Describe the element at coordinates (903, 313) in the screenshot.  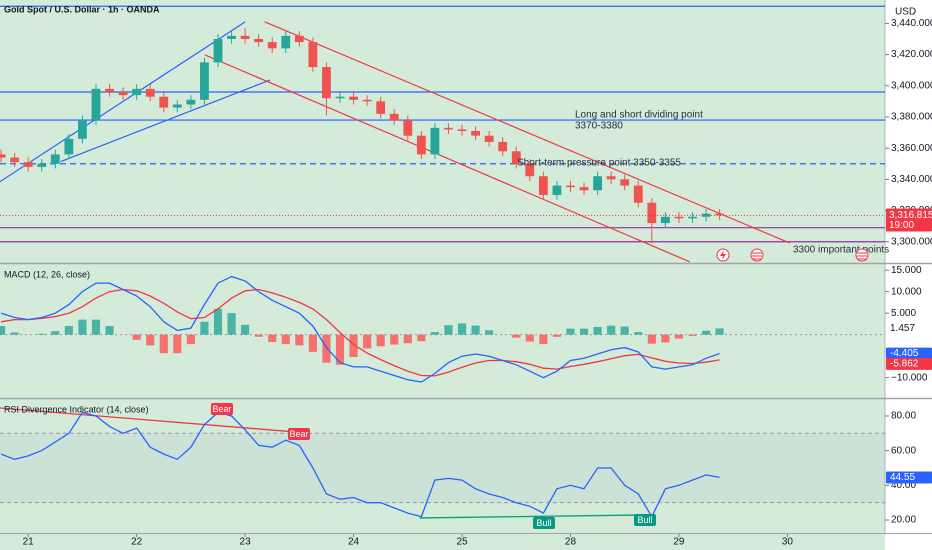
I see `y-tick-label: 5.000` at that location.